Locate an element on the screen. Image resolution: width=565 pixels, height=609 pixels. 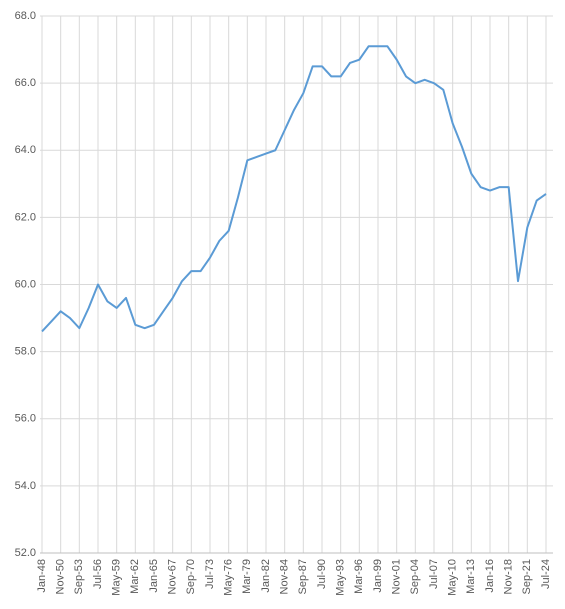
y-tick-label: 54.0 is located at coordinates (25, 486).